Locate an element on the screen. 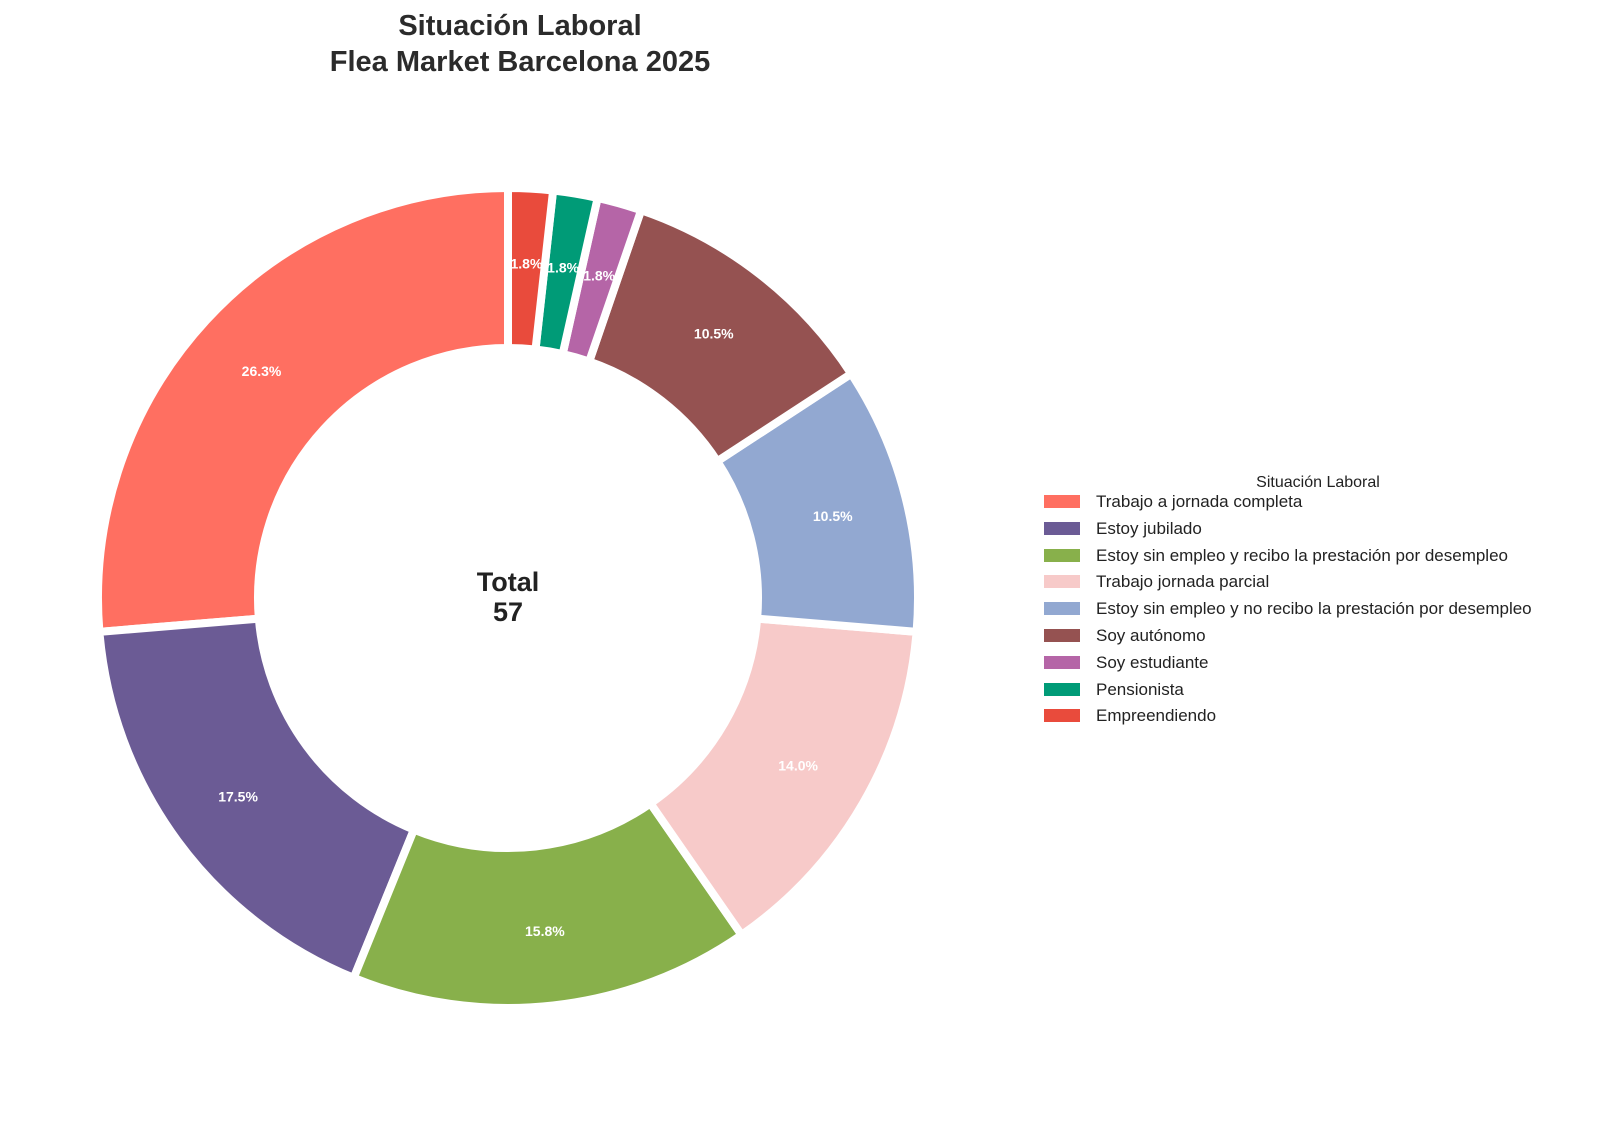 This screenshot has width=1600, height=1128. slice-label-estoy-sin-empleo-y-no-recibo-la-prestacion-por-desempleo: 10.5% is located at coordinates (833, 516).